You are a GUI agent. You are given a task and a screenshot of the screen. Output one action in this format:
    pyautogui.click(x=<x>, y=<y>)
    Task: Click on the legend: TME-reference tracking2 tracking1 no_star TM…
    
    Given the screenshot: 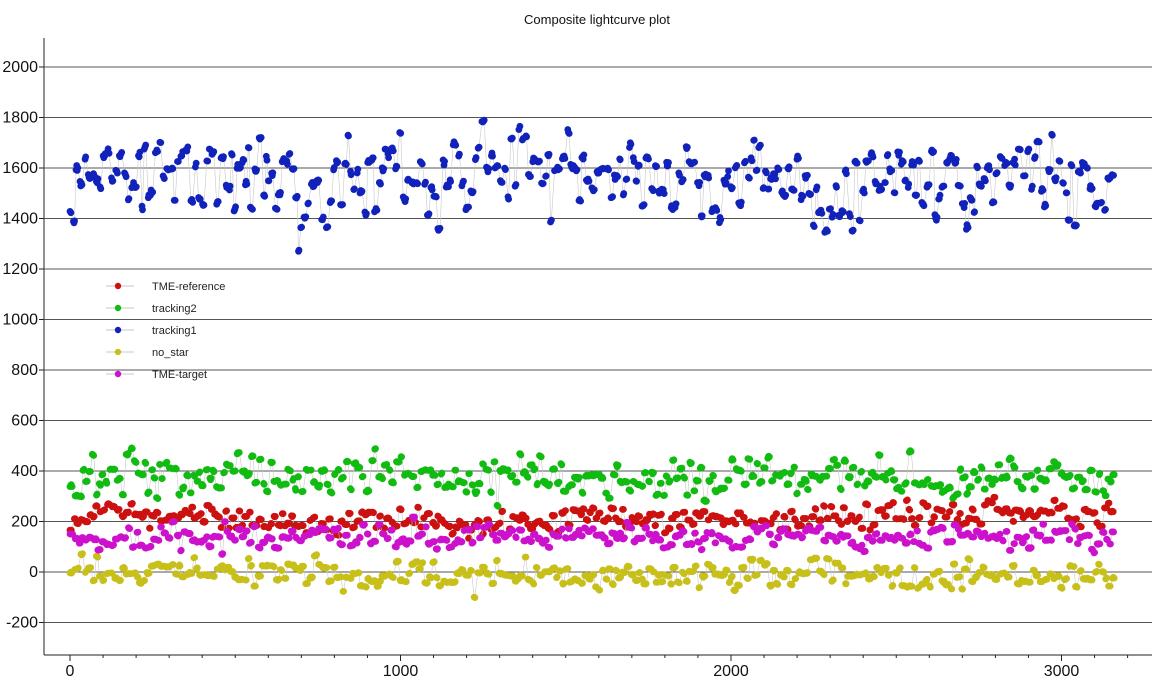 What is the action you would take?
    pyautogui.click(x=165, y=331)
    